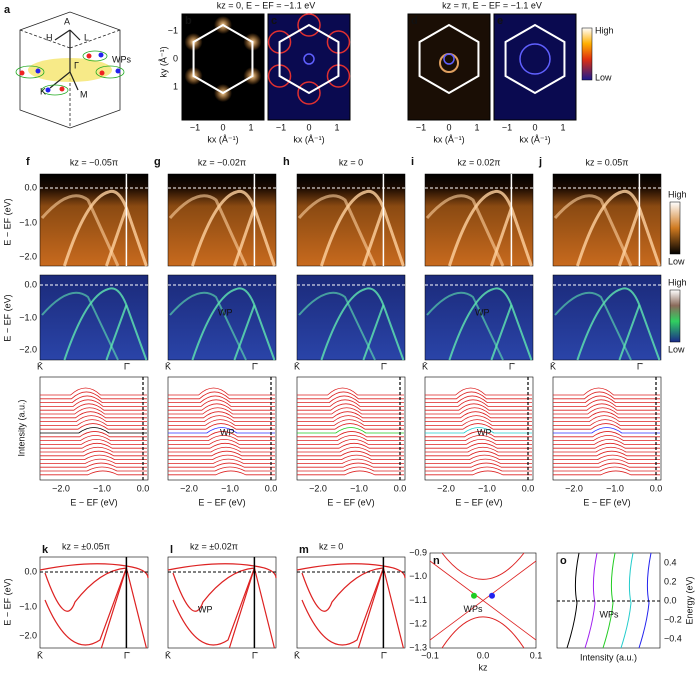 The height and width of the screenshot is (677, 700). Describe the element at coordinates (540, 162) in the screenshot. I see `panel-label: j` at that location.